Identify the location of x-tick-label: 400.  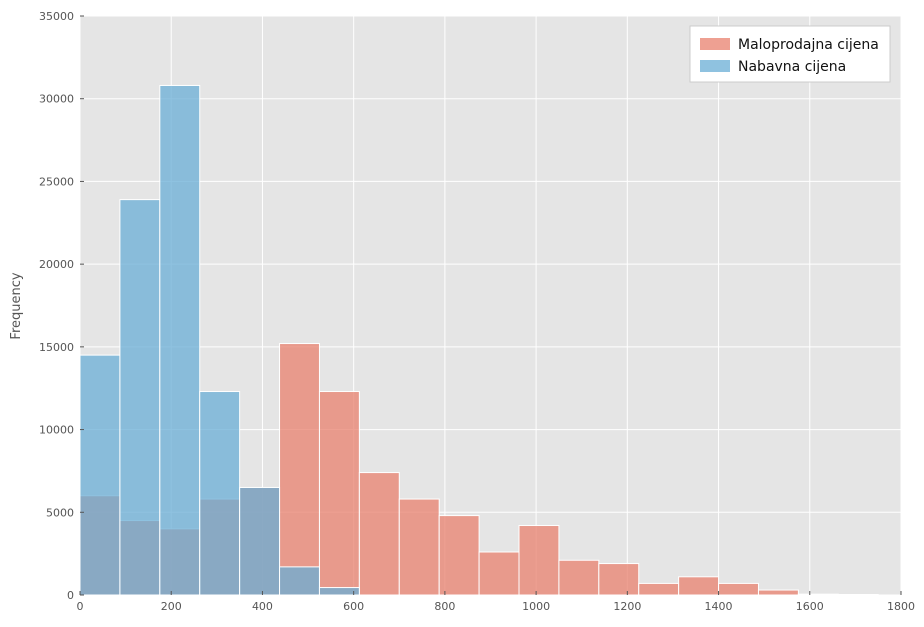
(262, 606).